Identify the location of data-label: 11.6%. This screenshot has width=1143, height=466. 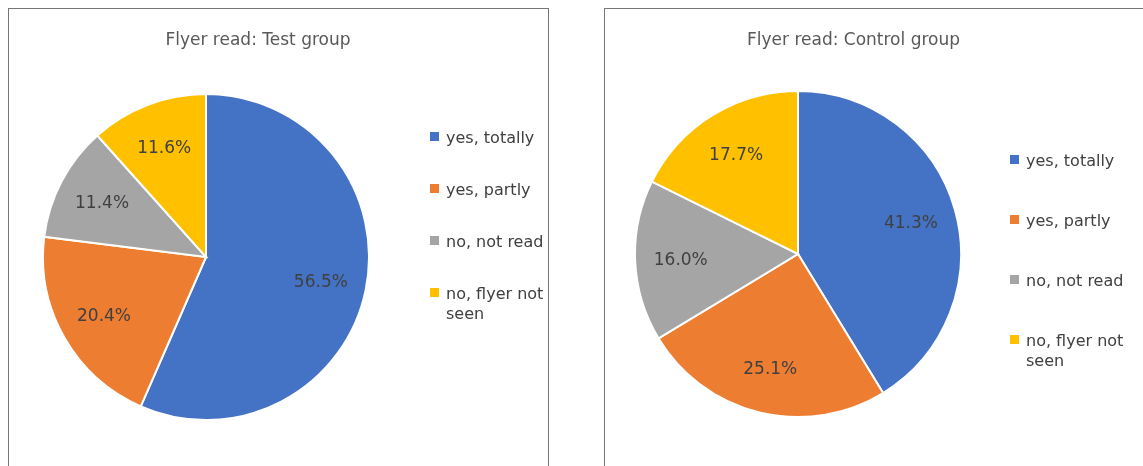
(164, 147).